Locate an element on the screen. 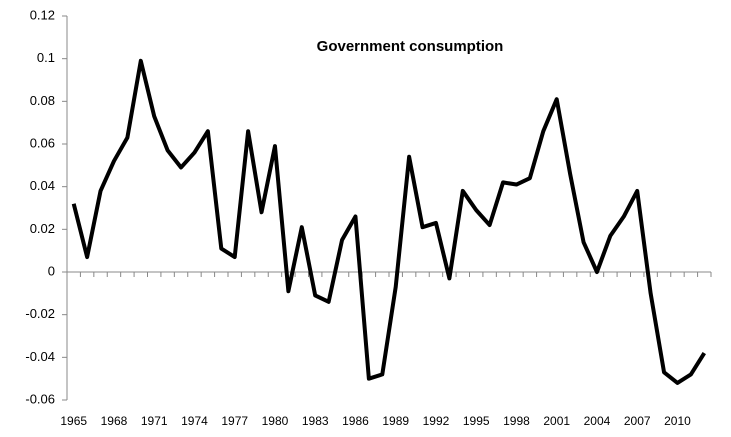 The width and height of the screenshot is (731, 437). y-tick-label: 0.1 is located at coordinates (46, 57).